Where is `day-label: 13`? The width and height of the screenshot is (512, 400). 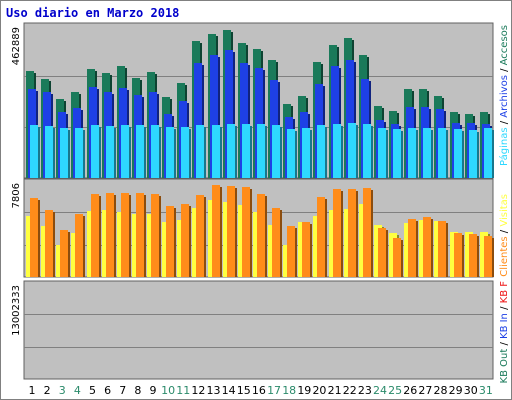
day-label: 13 is located at coordinates (214, 390).